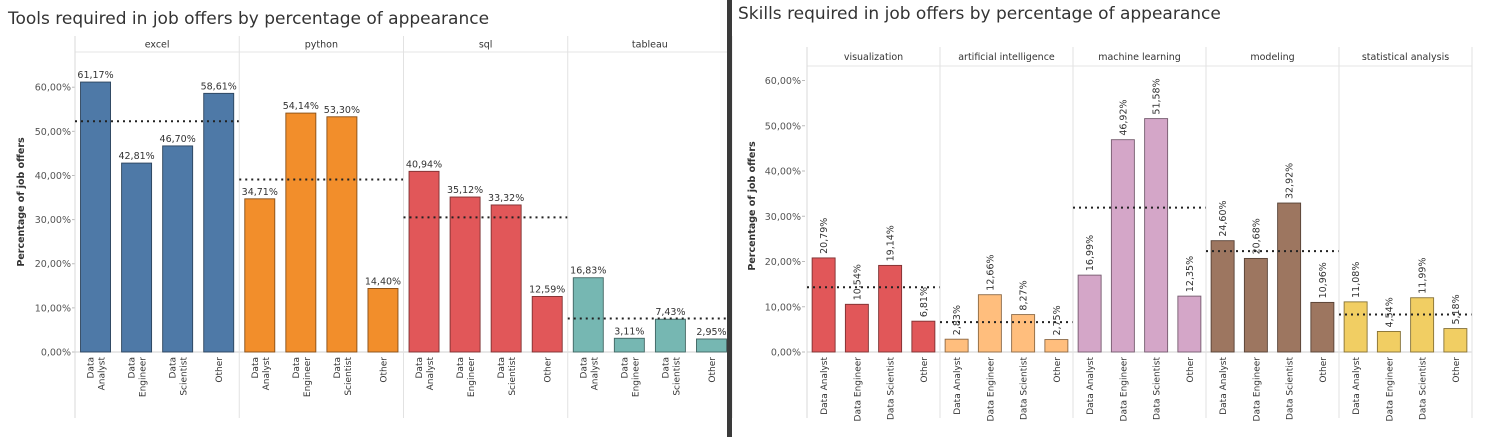 This screenshot has height=437, width=1493. What do you see at coordinates (1389, 312) in the screenshot?
I see `bar-value-label: 4,54%` at bounding box center [1389, 312].